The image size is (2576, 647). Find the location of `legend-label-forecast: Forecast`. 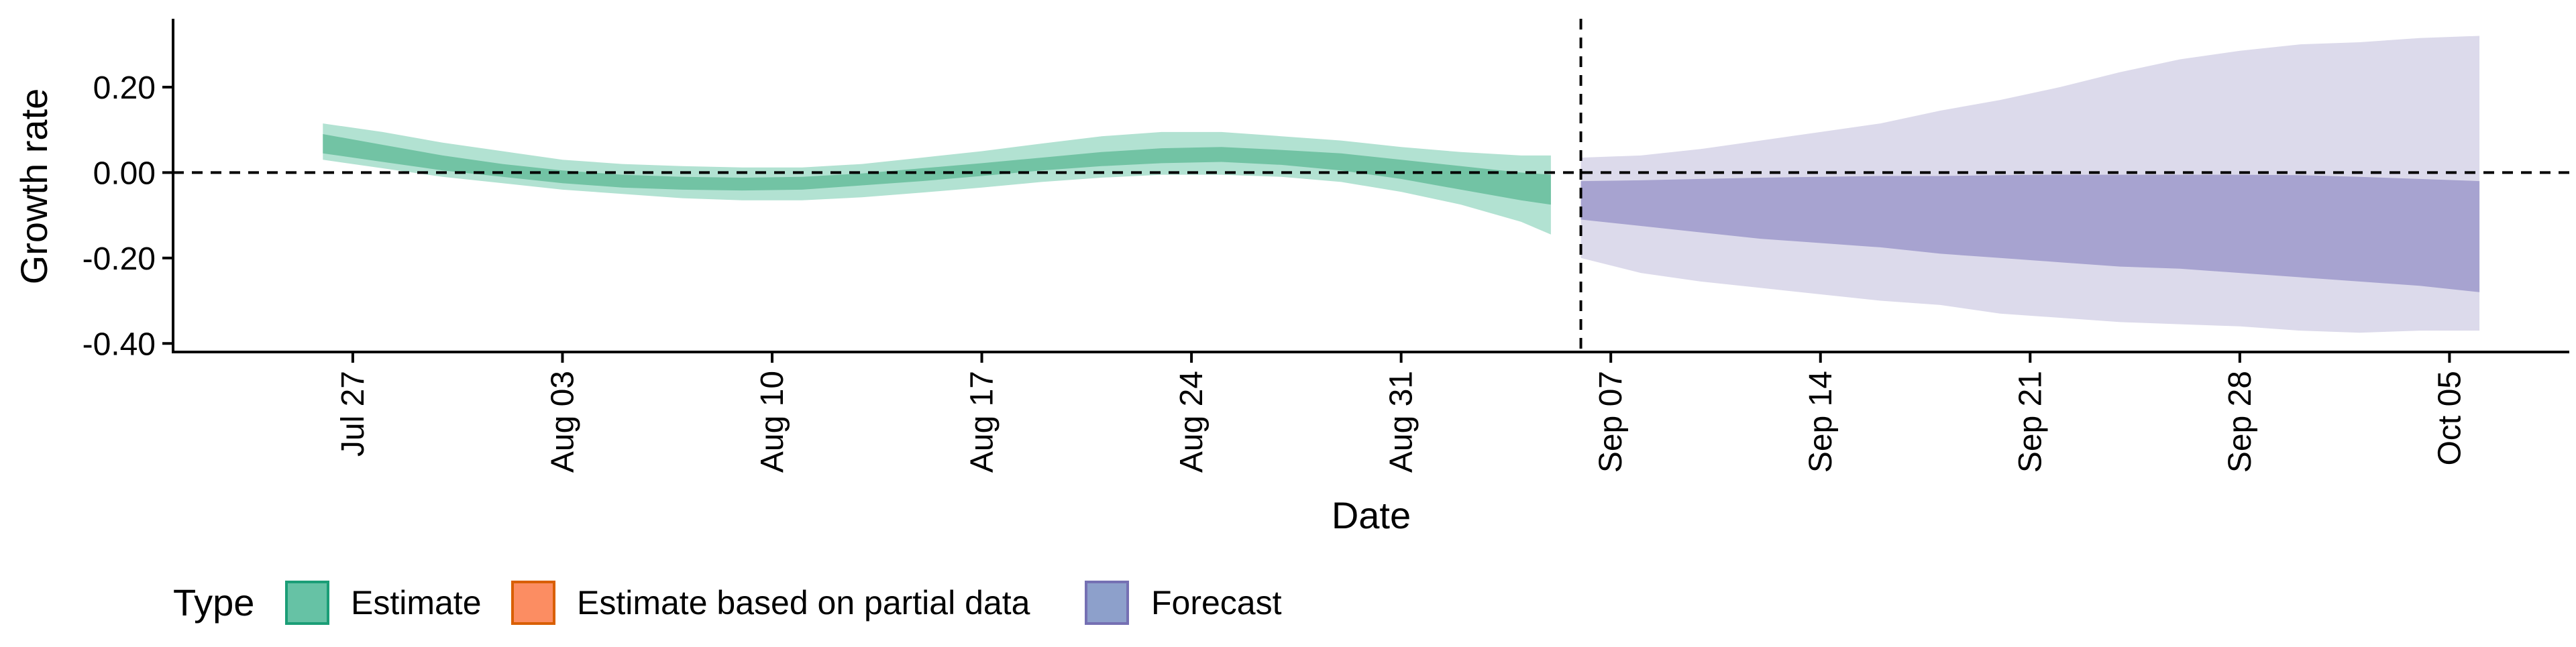

legend-label-forecast: Forecast is located at coordinates (1216, 603).